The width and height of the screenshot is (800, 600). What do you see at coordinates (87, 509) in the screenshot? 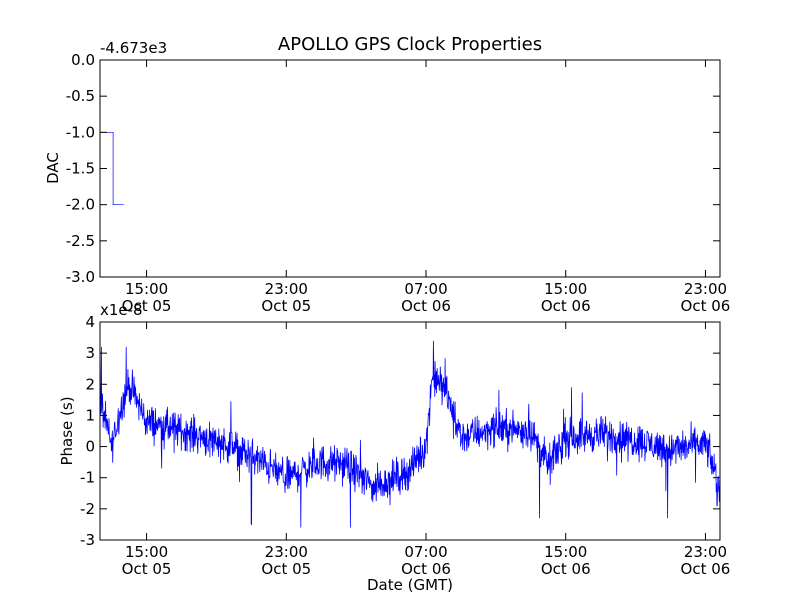
I see `y-tick-label: -2` at bounding box center [87, 509].